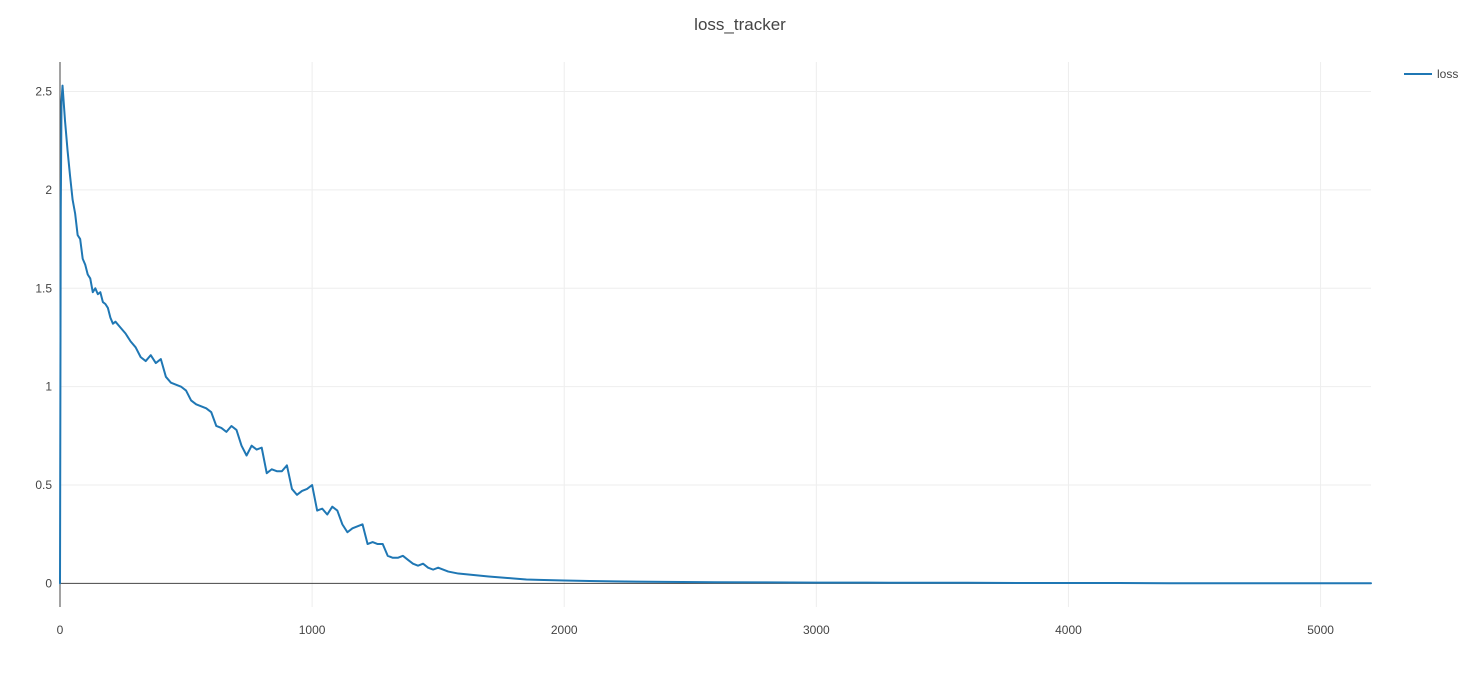 This screenshot has width=1479, height=681. What do you see at coordinates (48, 387) in the screenshot?
I see `y-tick-label: 1` at bounding box center [48, 387].